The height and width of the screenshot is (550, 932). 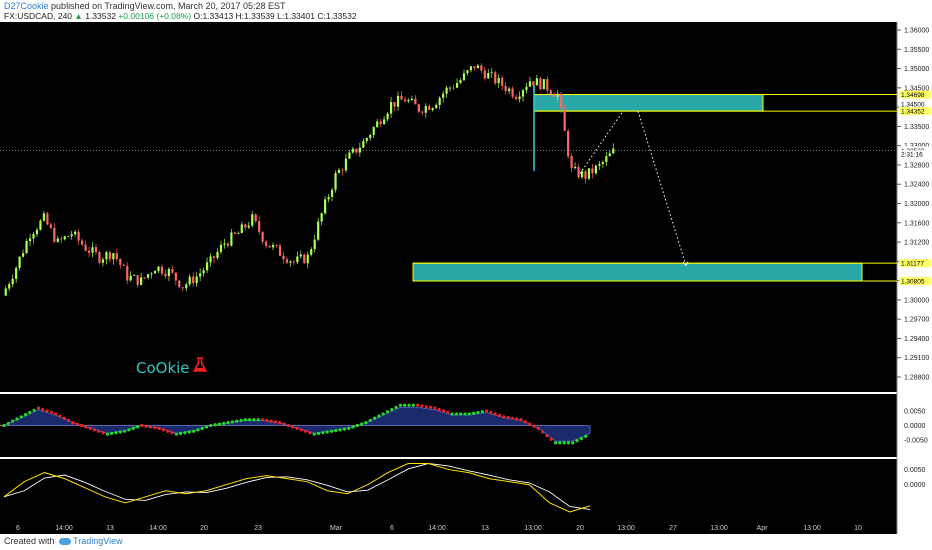 What do you see at coordinates (392, 528) in the screenshot?
I see `x-tick-label: 6` at bounding box center [392, 528].